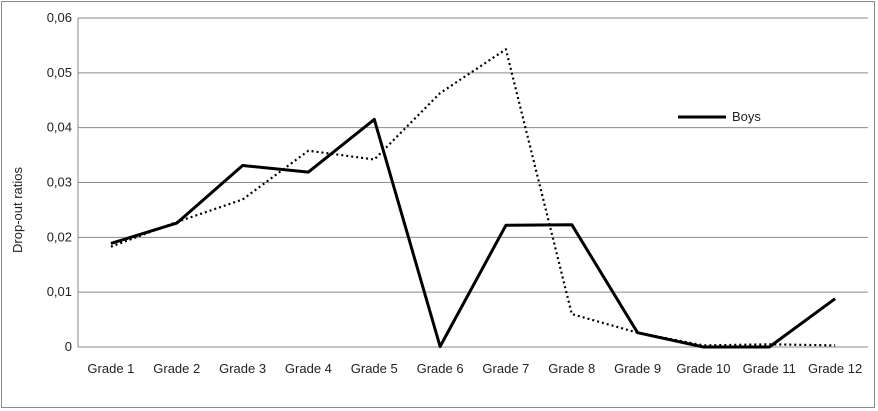  I want to click on x-tick-label: Grade 7, so click(505, 368).